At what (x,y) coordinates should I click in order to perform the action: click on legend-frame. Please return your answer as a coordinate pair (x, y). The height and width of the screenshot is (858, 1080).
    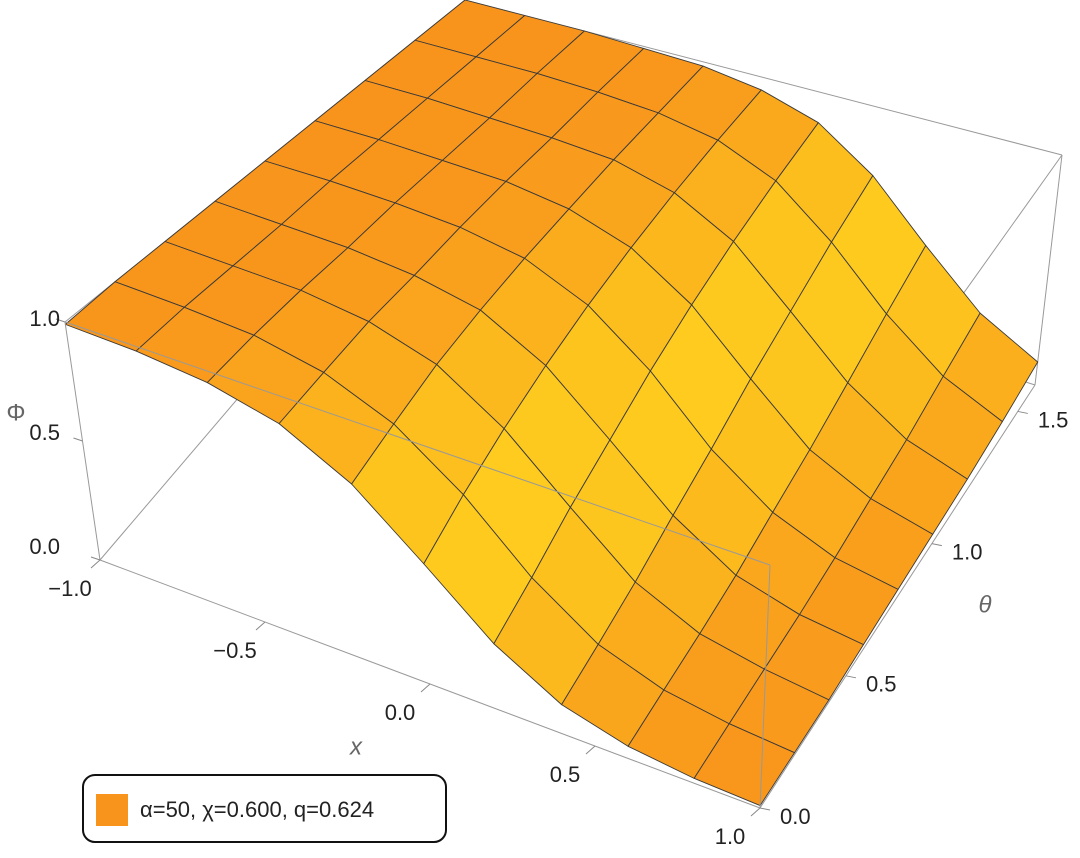
    Looking at the image, I should click on (264, 808).